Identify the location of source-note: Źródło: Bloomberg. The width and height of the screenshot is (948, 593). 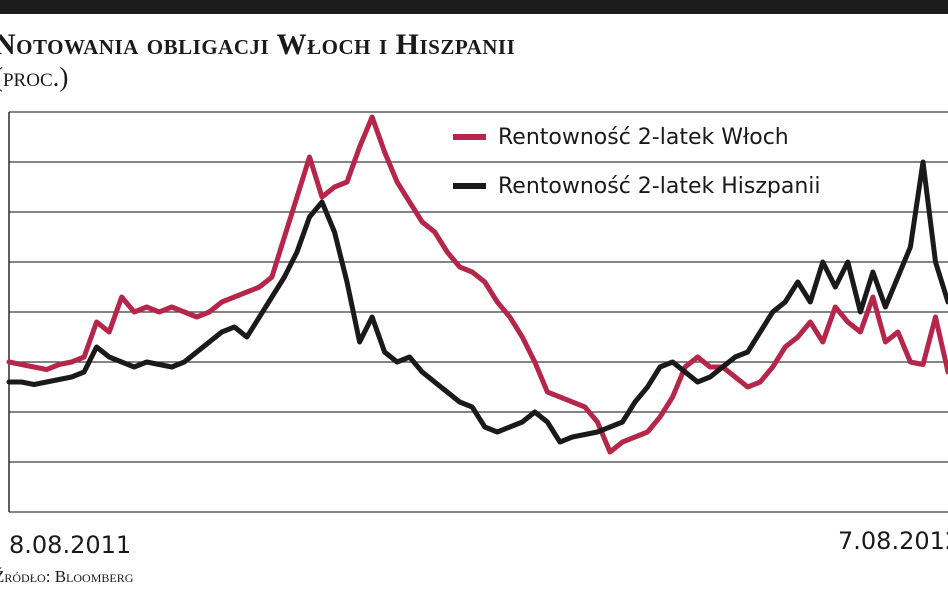
(67, 576).